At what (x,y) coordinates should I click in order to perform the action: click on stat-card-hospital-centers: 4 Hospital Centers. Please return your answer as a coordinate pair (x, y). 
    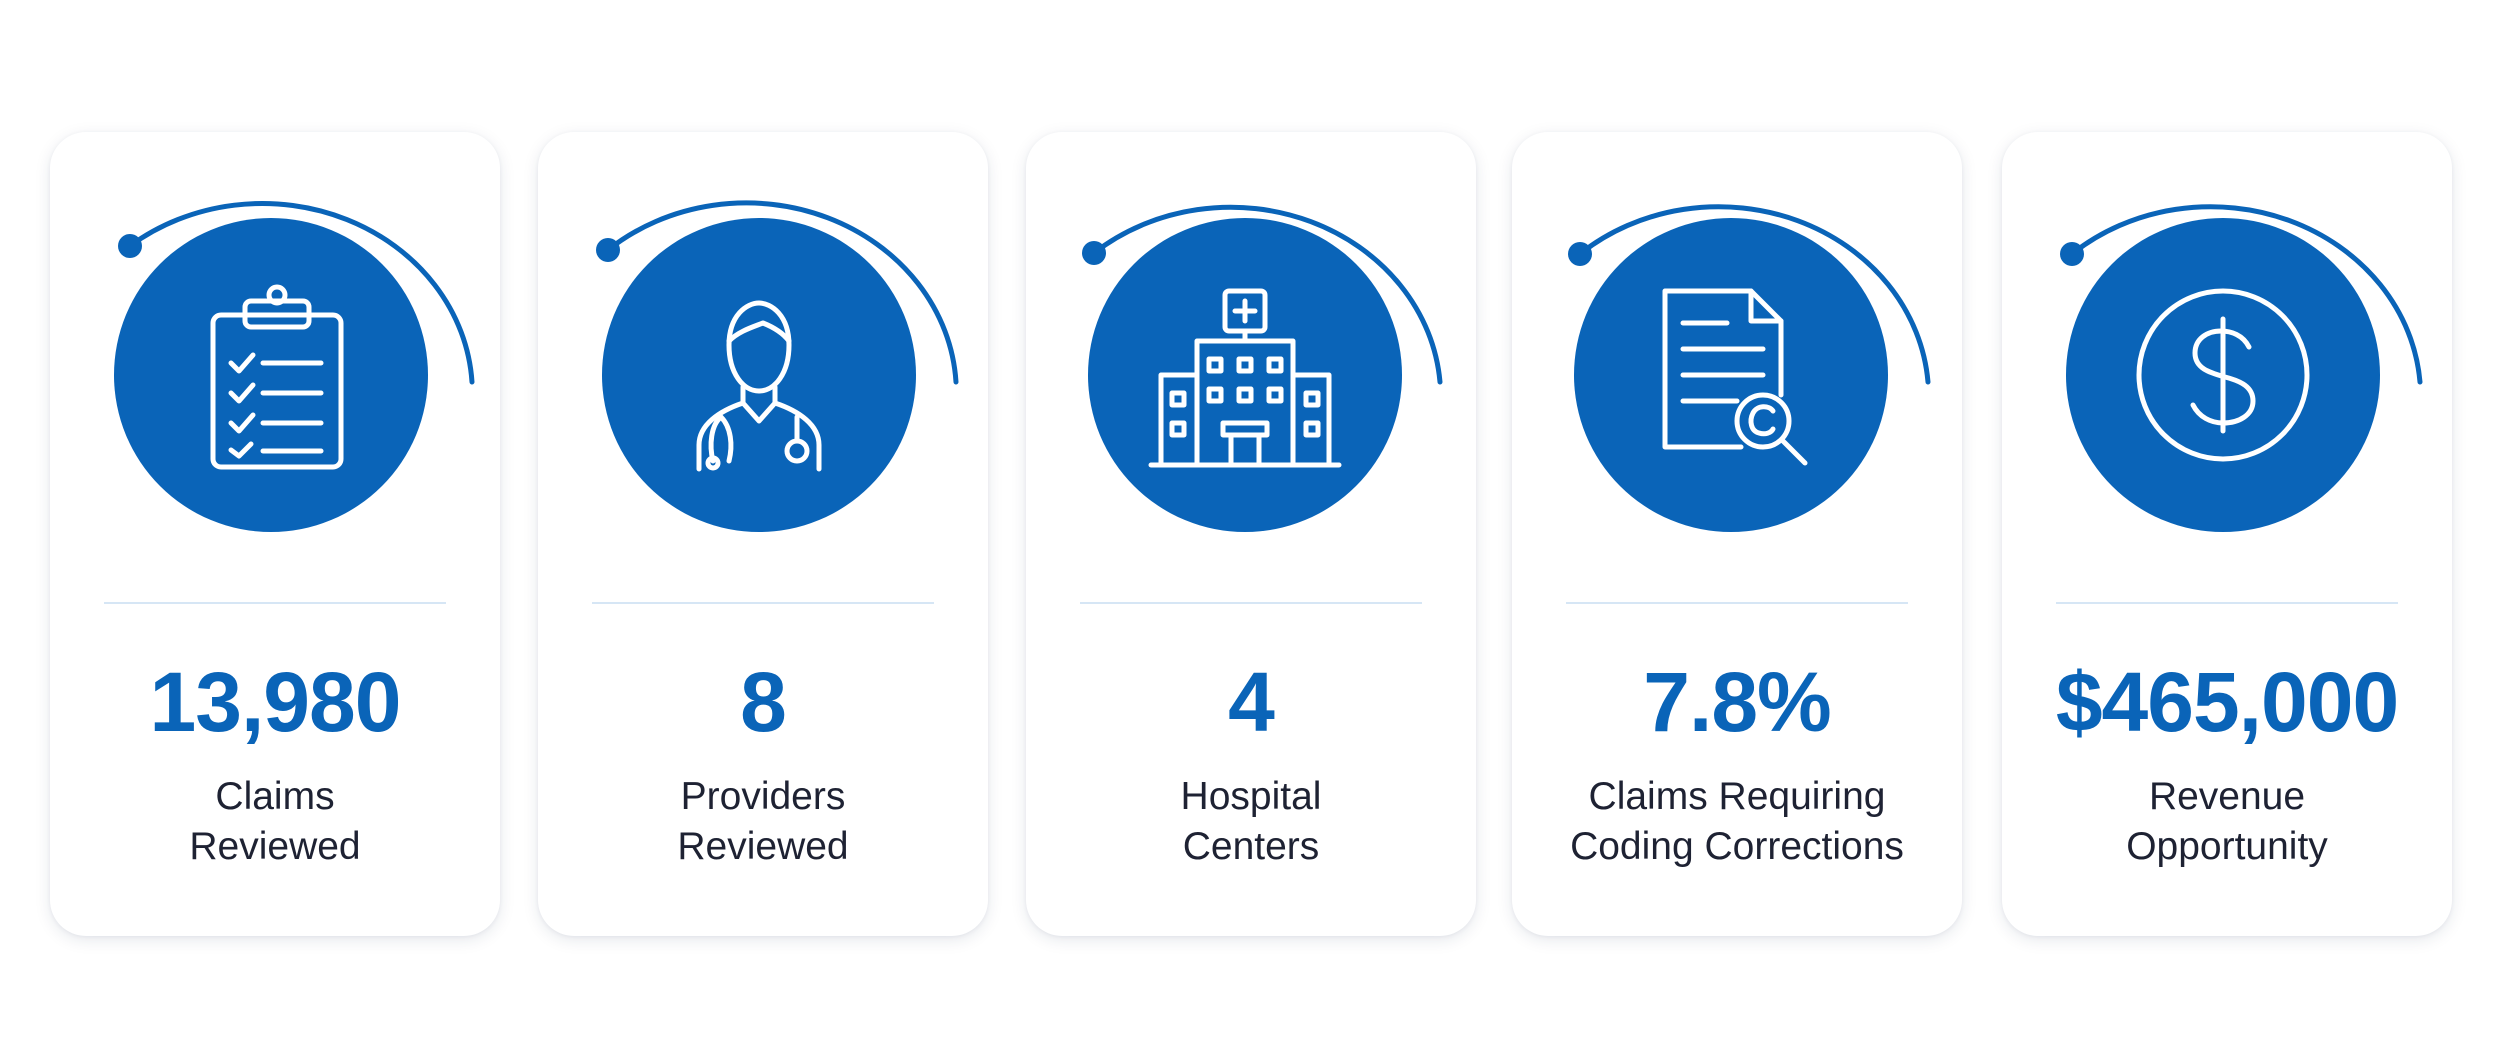
    Looking at the image, I should click on (1251, 534).